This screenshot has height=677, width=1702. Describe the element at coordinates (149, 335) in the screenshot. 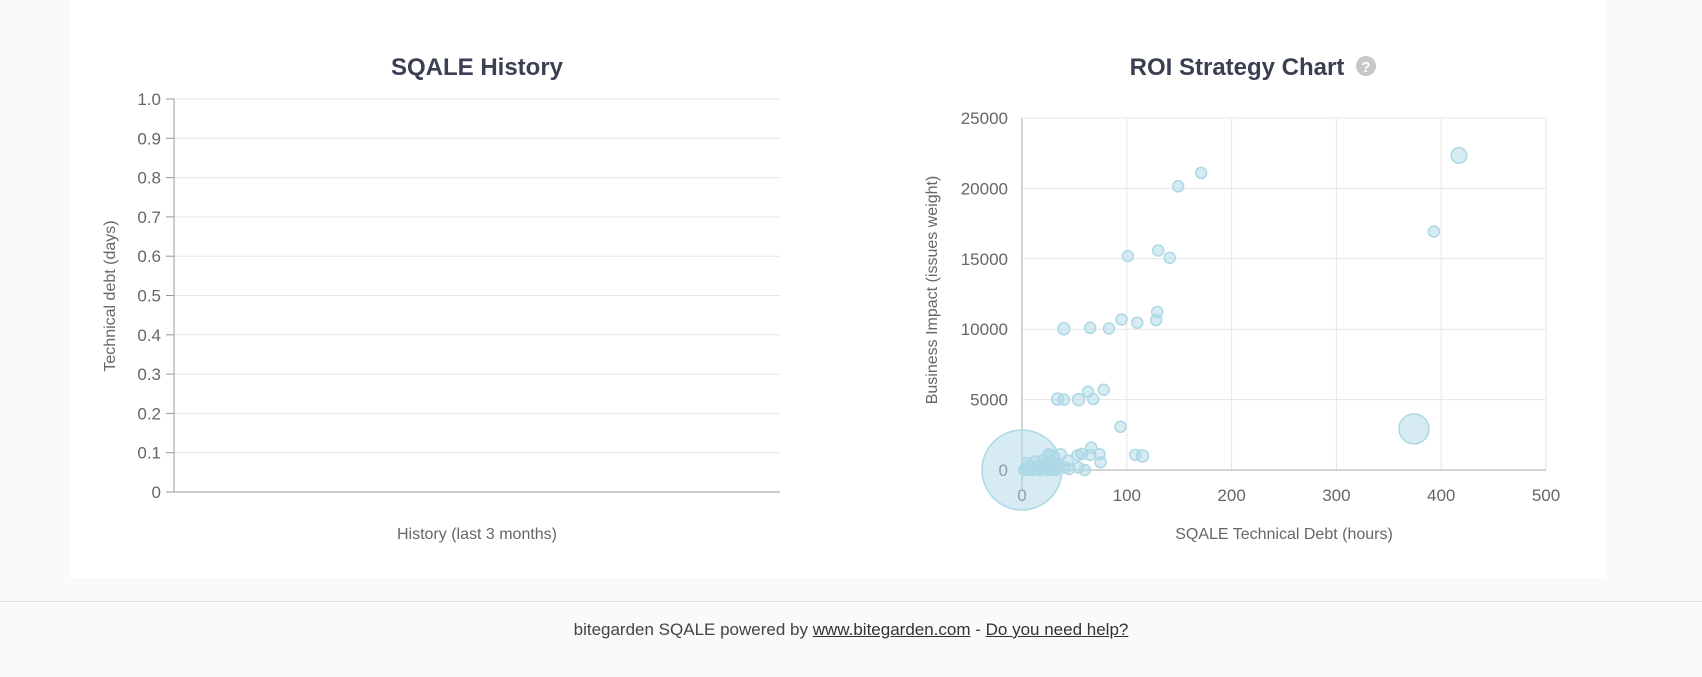

I see `y-tick-label: 0.4` at that location.